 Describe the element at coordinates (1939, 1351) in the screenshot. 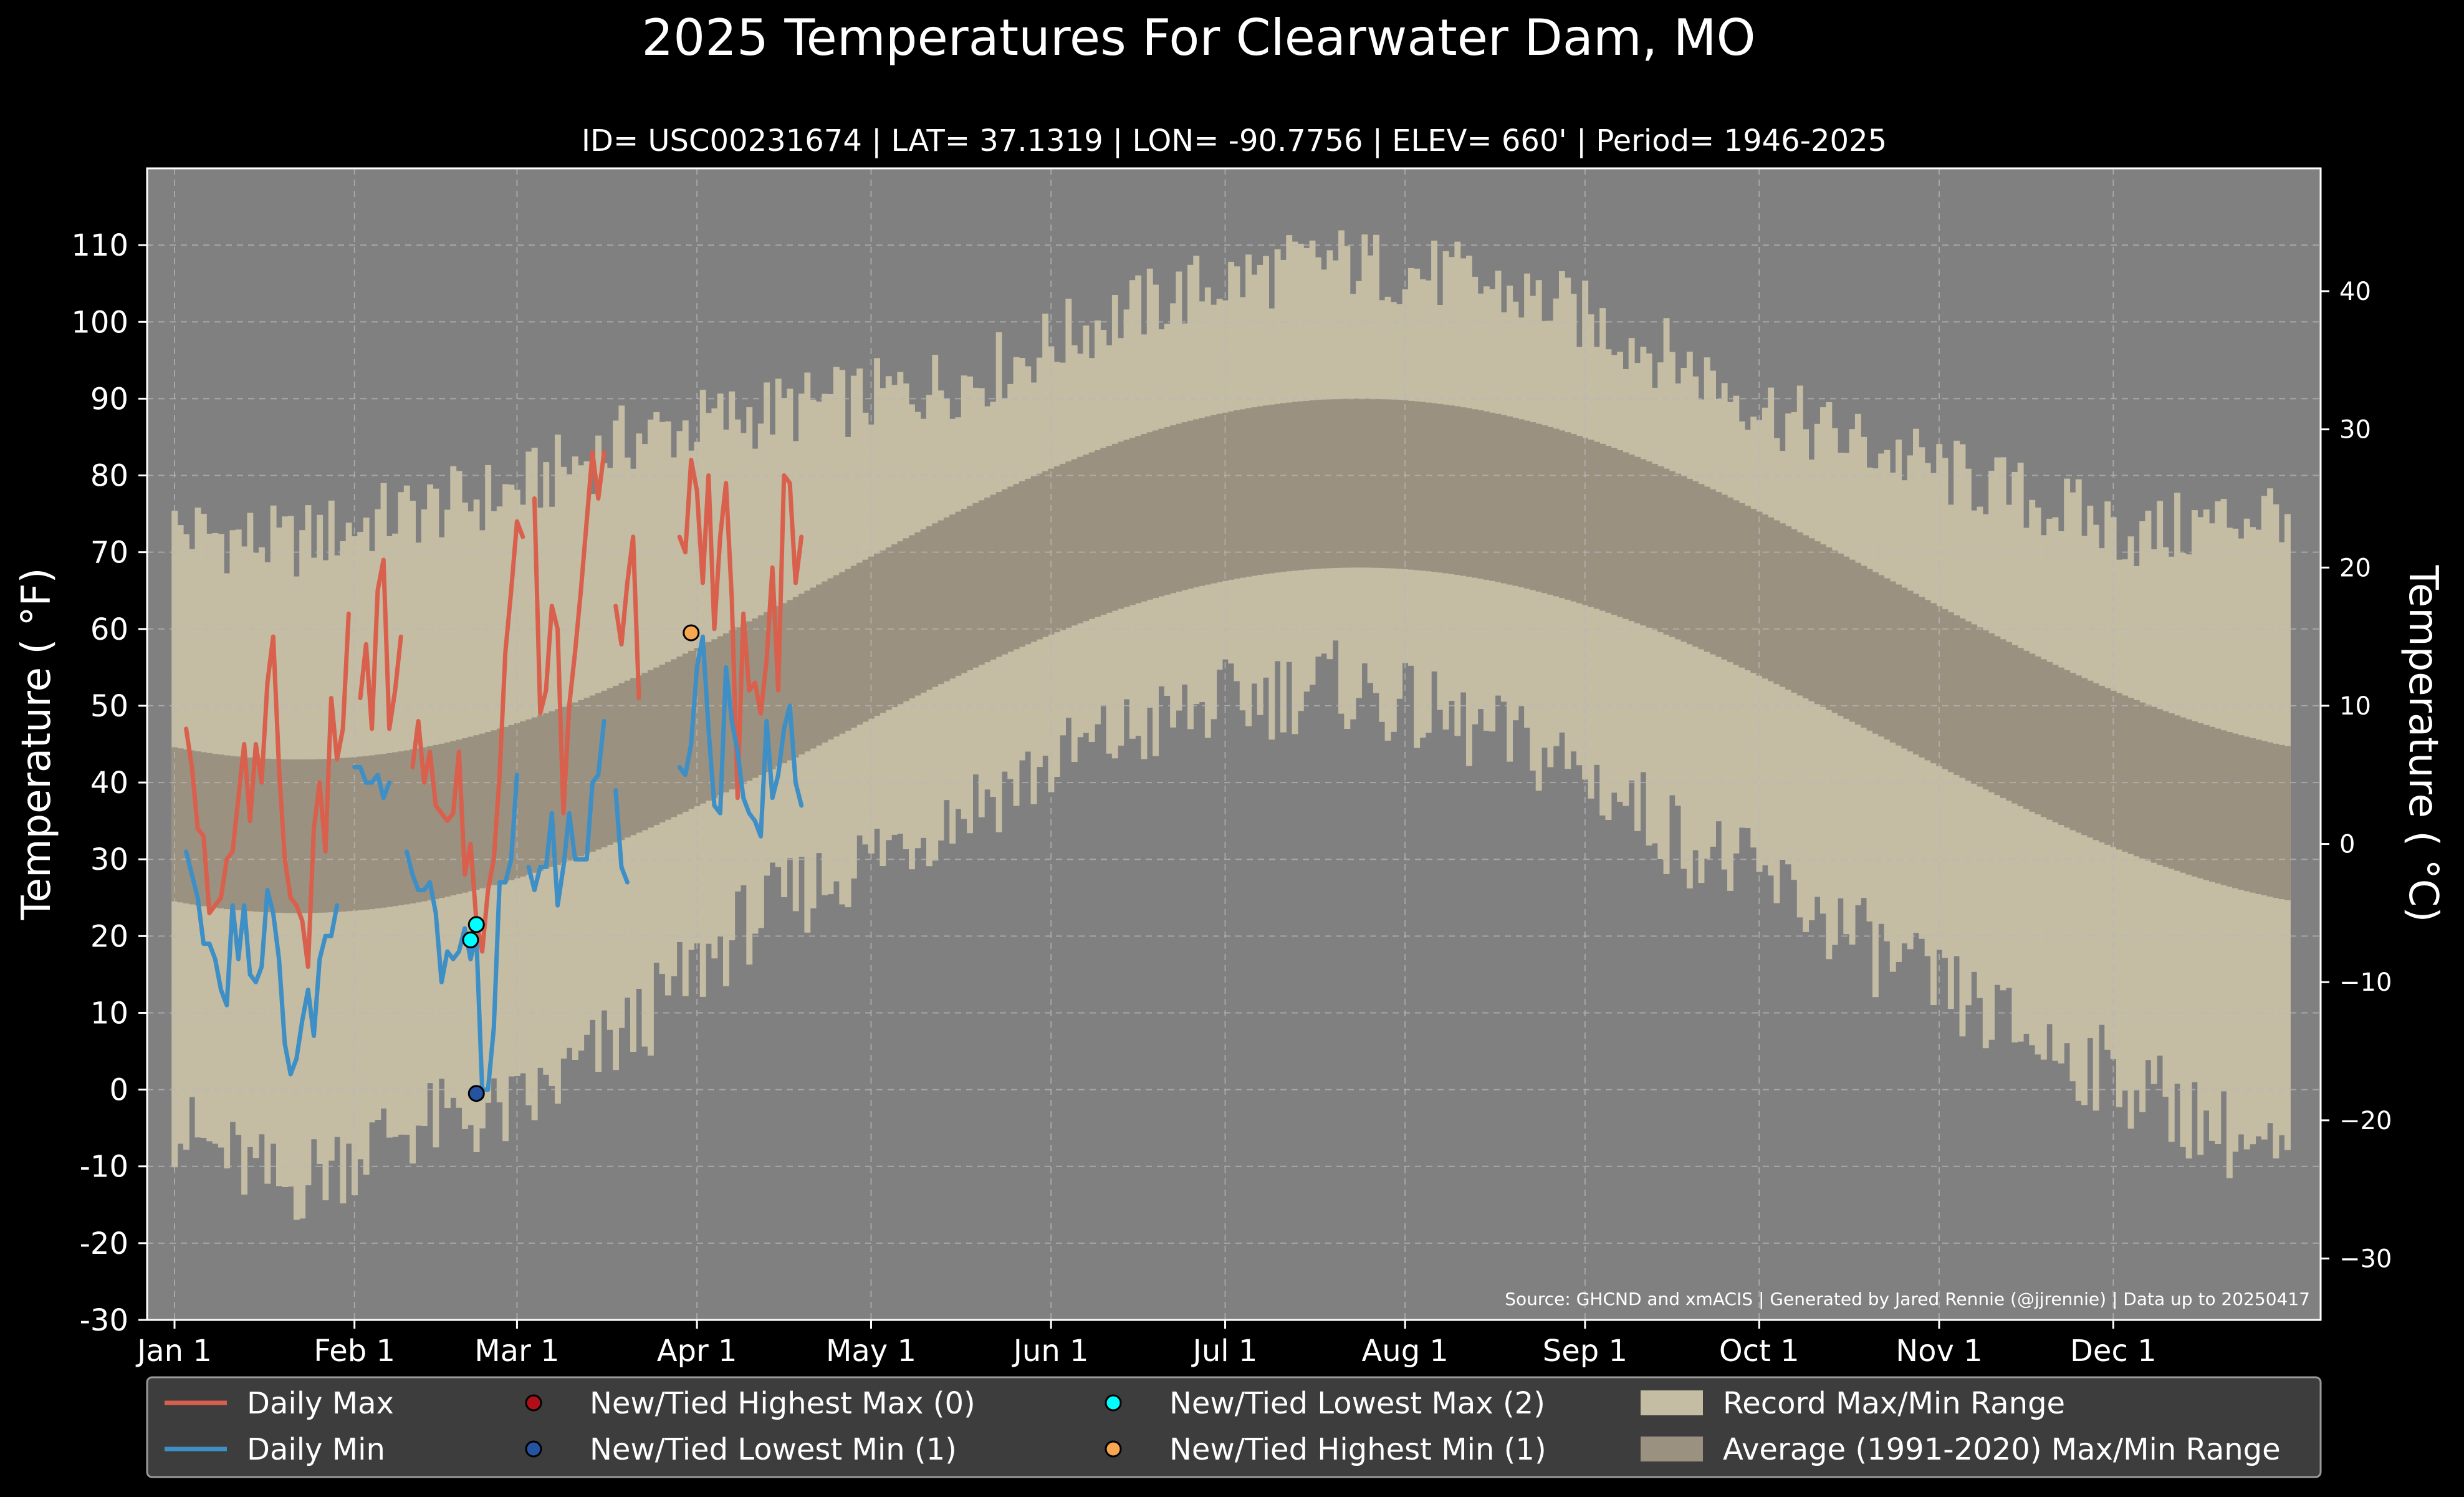

I see `x-tick-label: Nov 1` at that location.